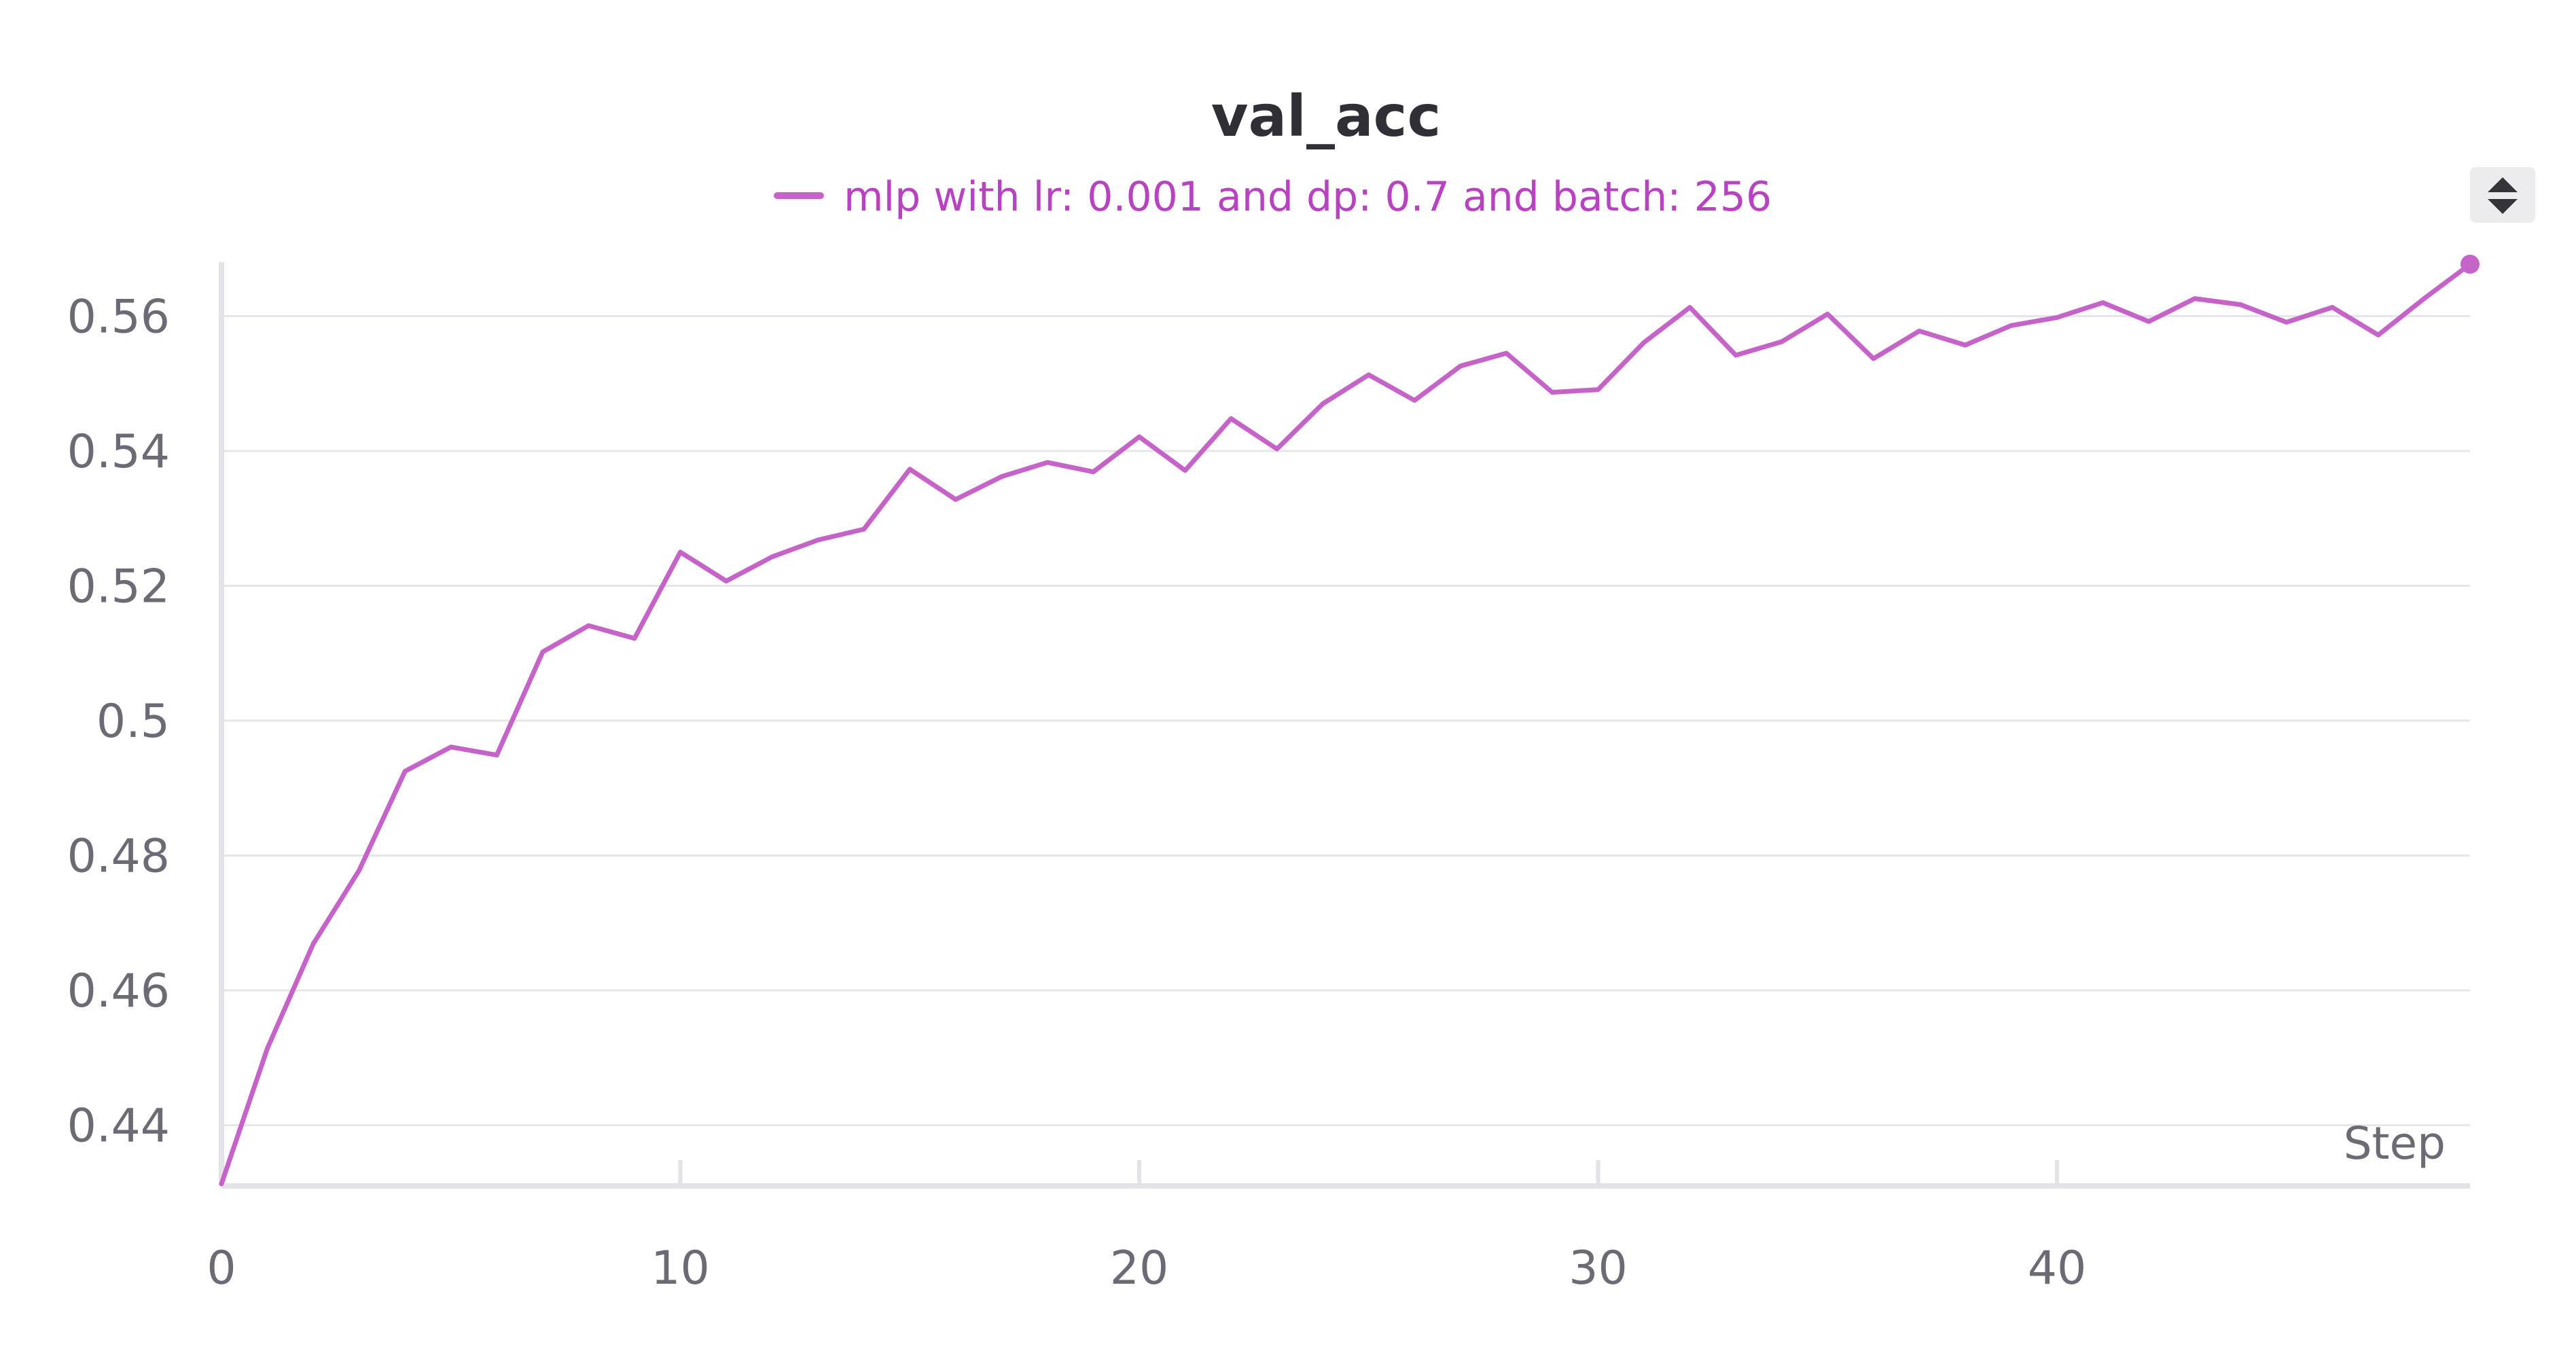  What do you see at coordinates (680, 1268) in the screenshot?
I see `x-tick-label: 10` at bounding box center [680, 1268].